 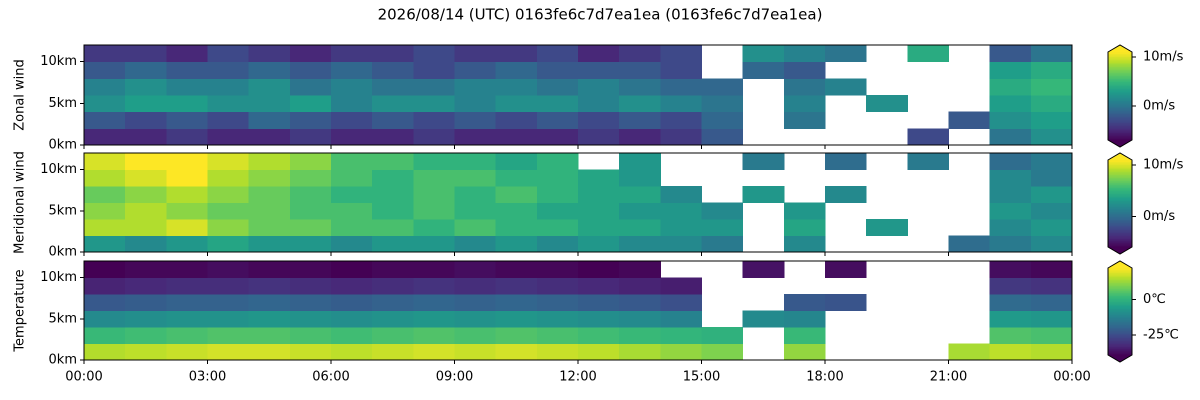 What do you see at coordinates (1161, 335) in the screenshot?
I see `colorbar-tick-label: -25℃` at bounding box center [1161, 335].